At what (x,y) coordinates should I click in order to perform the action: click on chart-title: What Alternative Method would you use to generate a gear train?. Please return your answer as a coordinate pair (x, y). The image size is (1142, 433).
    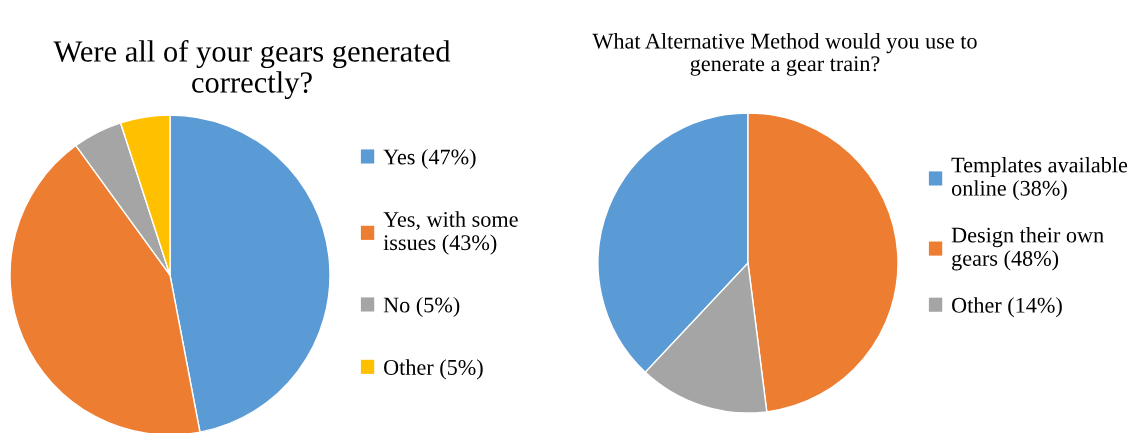
    Looking at the image, I should click on (784, 54).